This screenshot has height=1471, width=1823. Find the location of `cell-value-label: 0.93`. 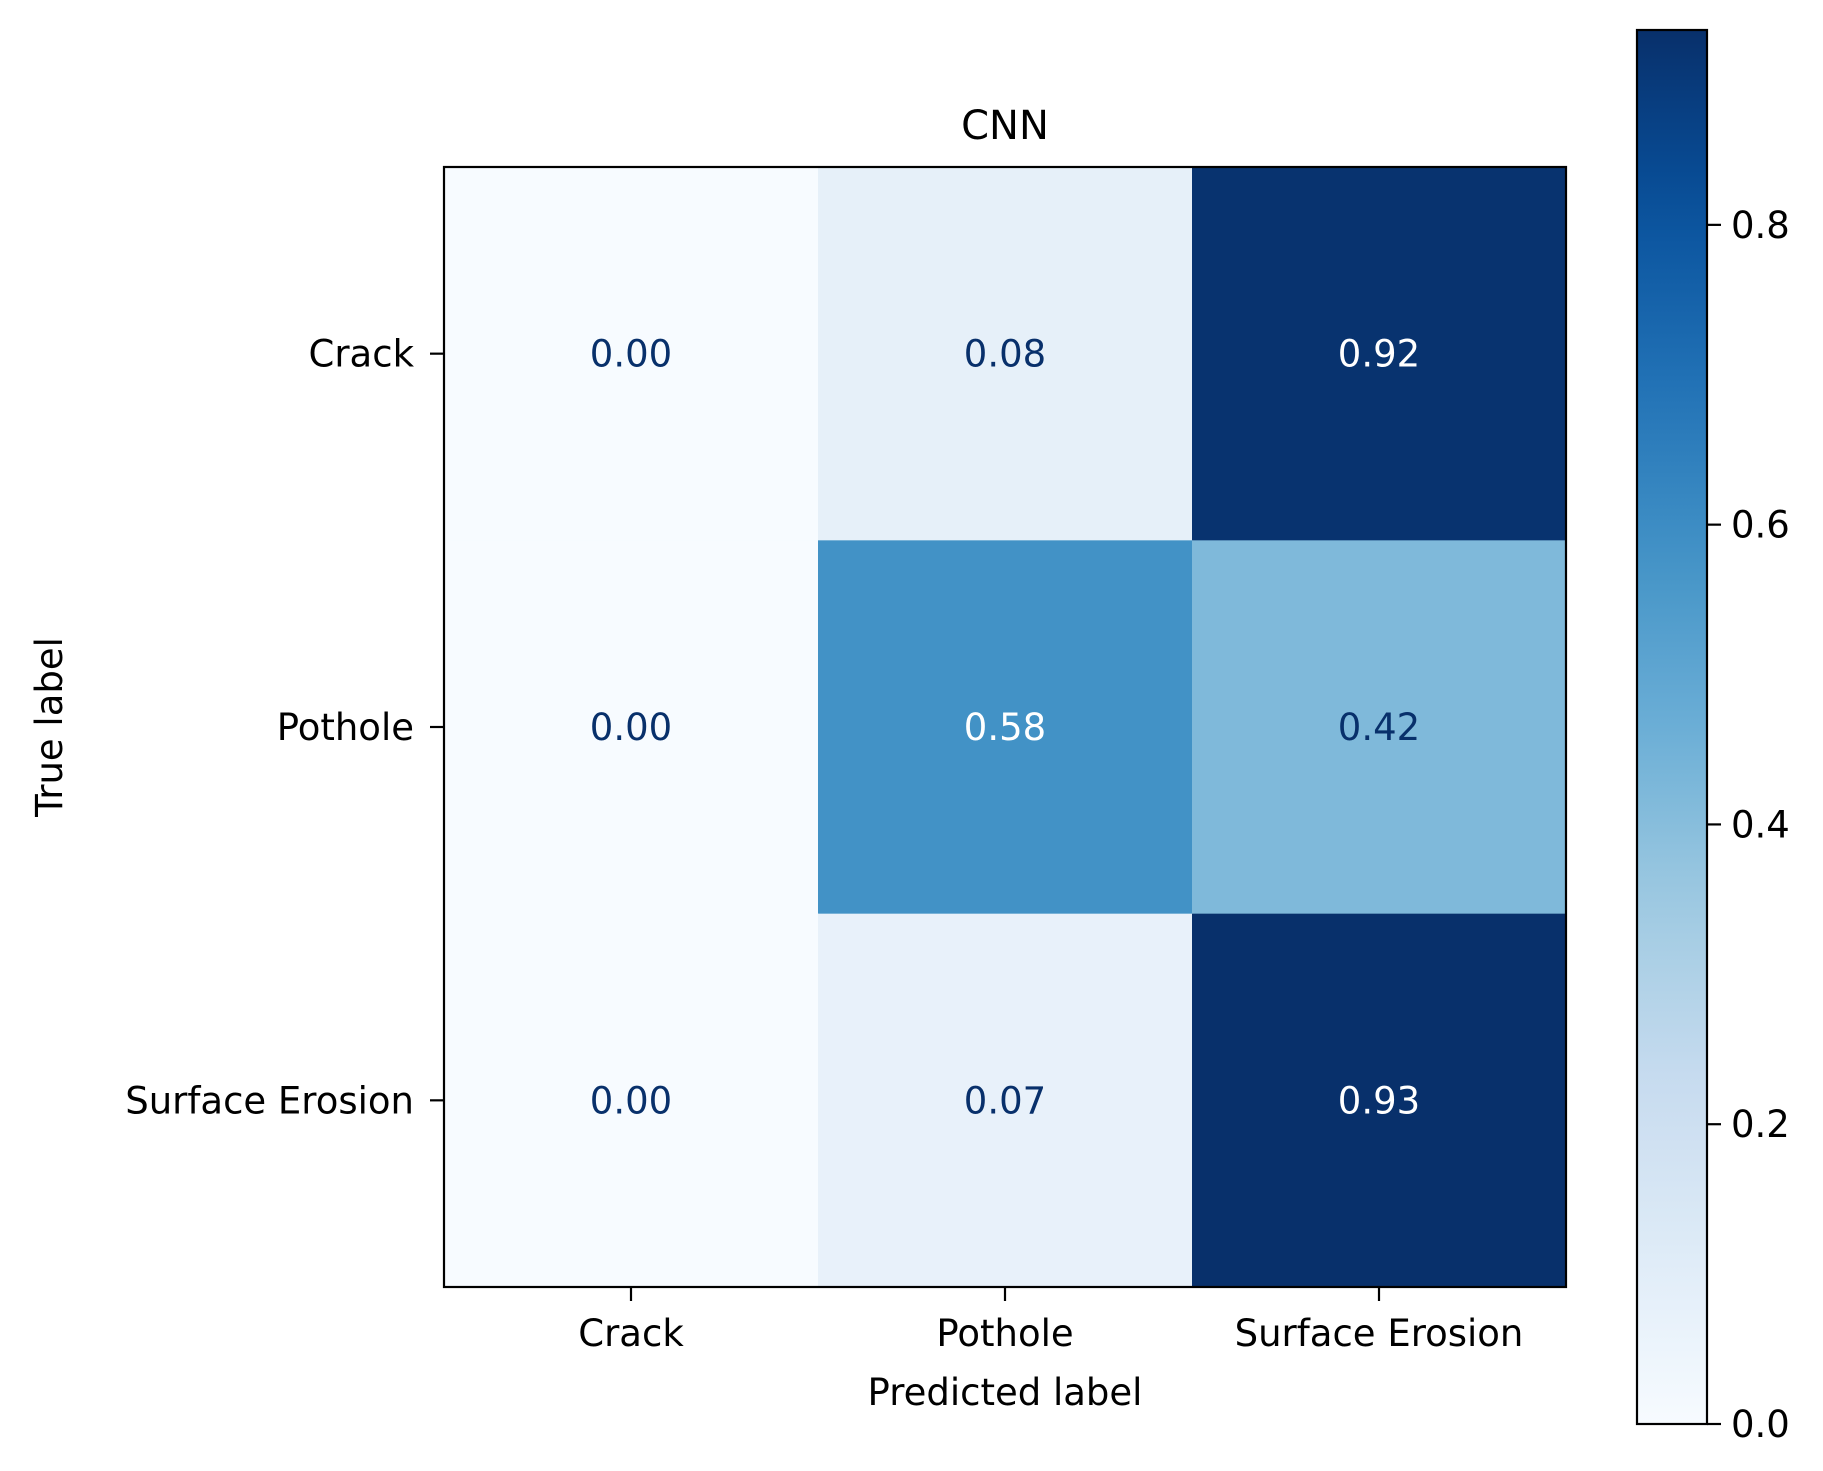

cell-value-label: 0.93 is located at coordinates (1379, 1100).